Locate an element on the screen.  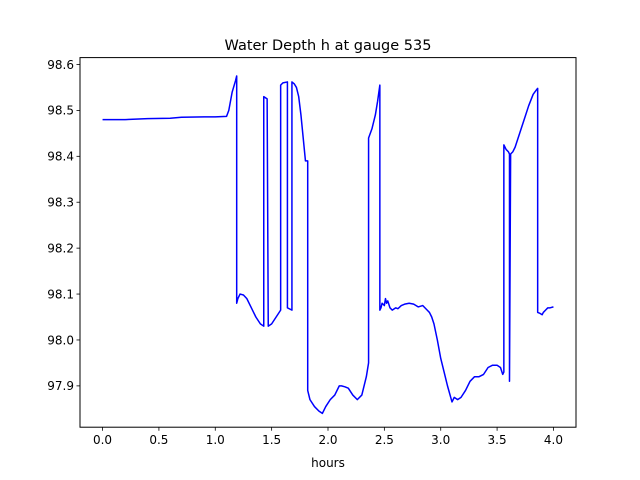
y-axis: 97.9 98.0 98.1 98.2 98.3 98.4 98.5 98.6 is located at coordinates (63, 225).